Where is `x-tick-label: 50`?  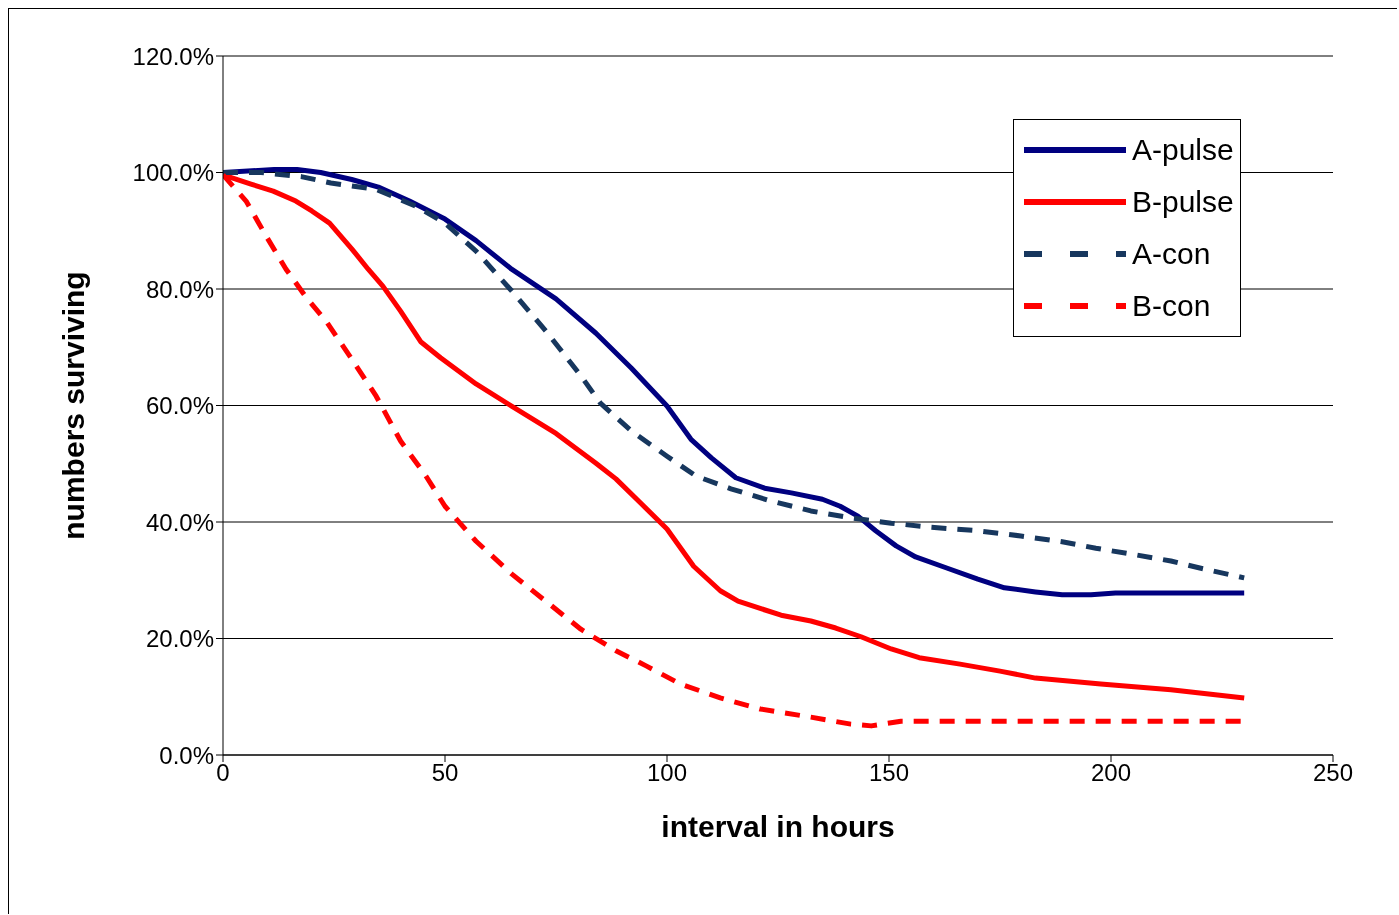 x-tick-label: 50 is located at coordinates (445, 773).